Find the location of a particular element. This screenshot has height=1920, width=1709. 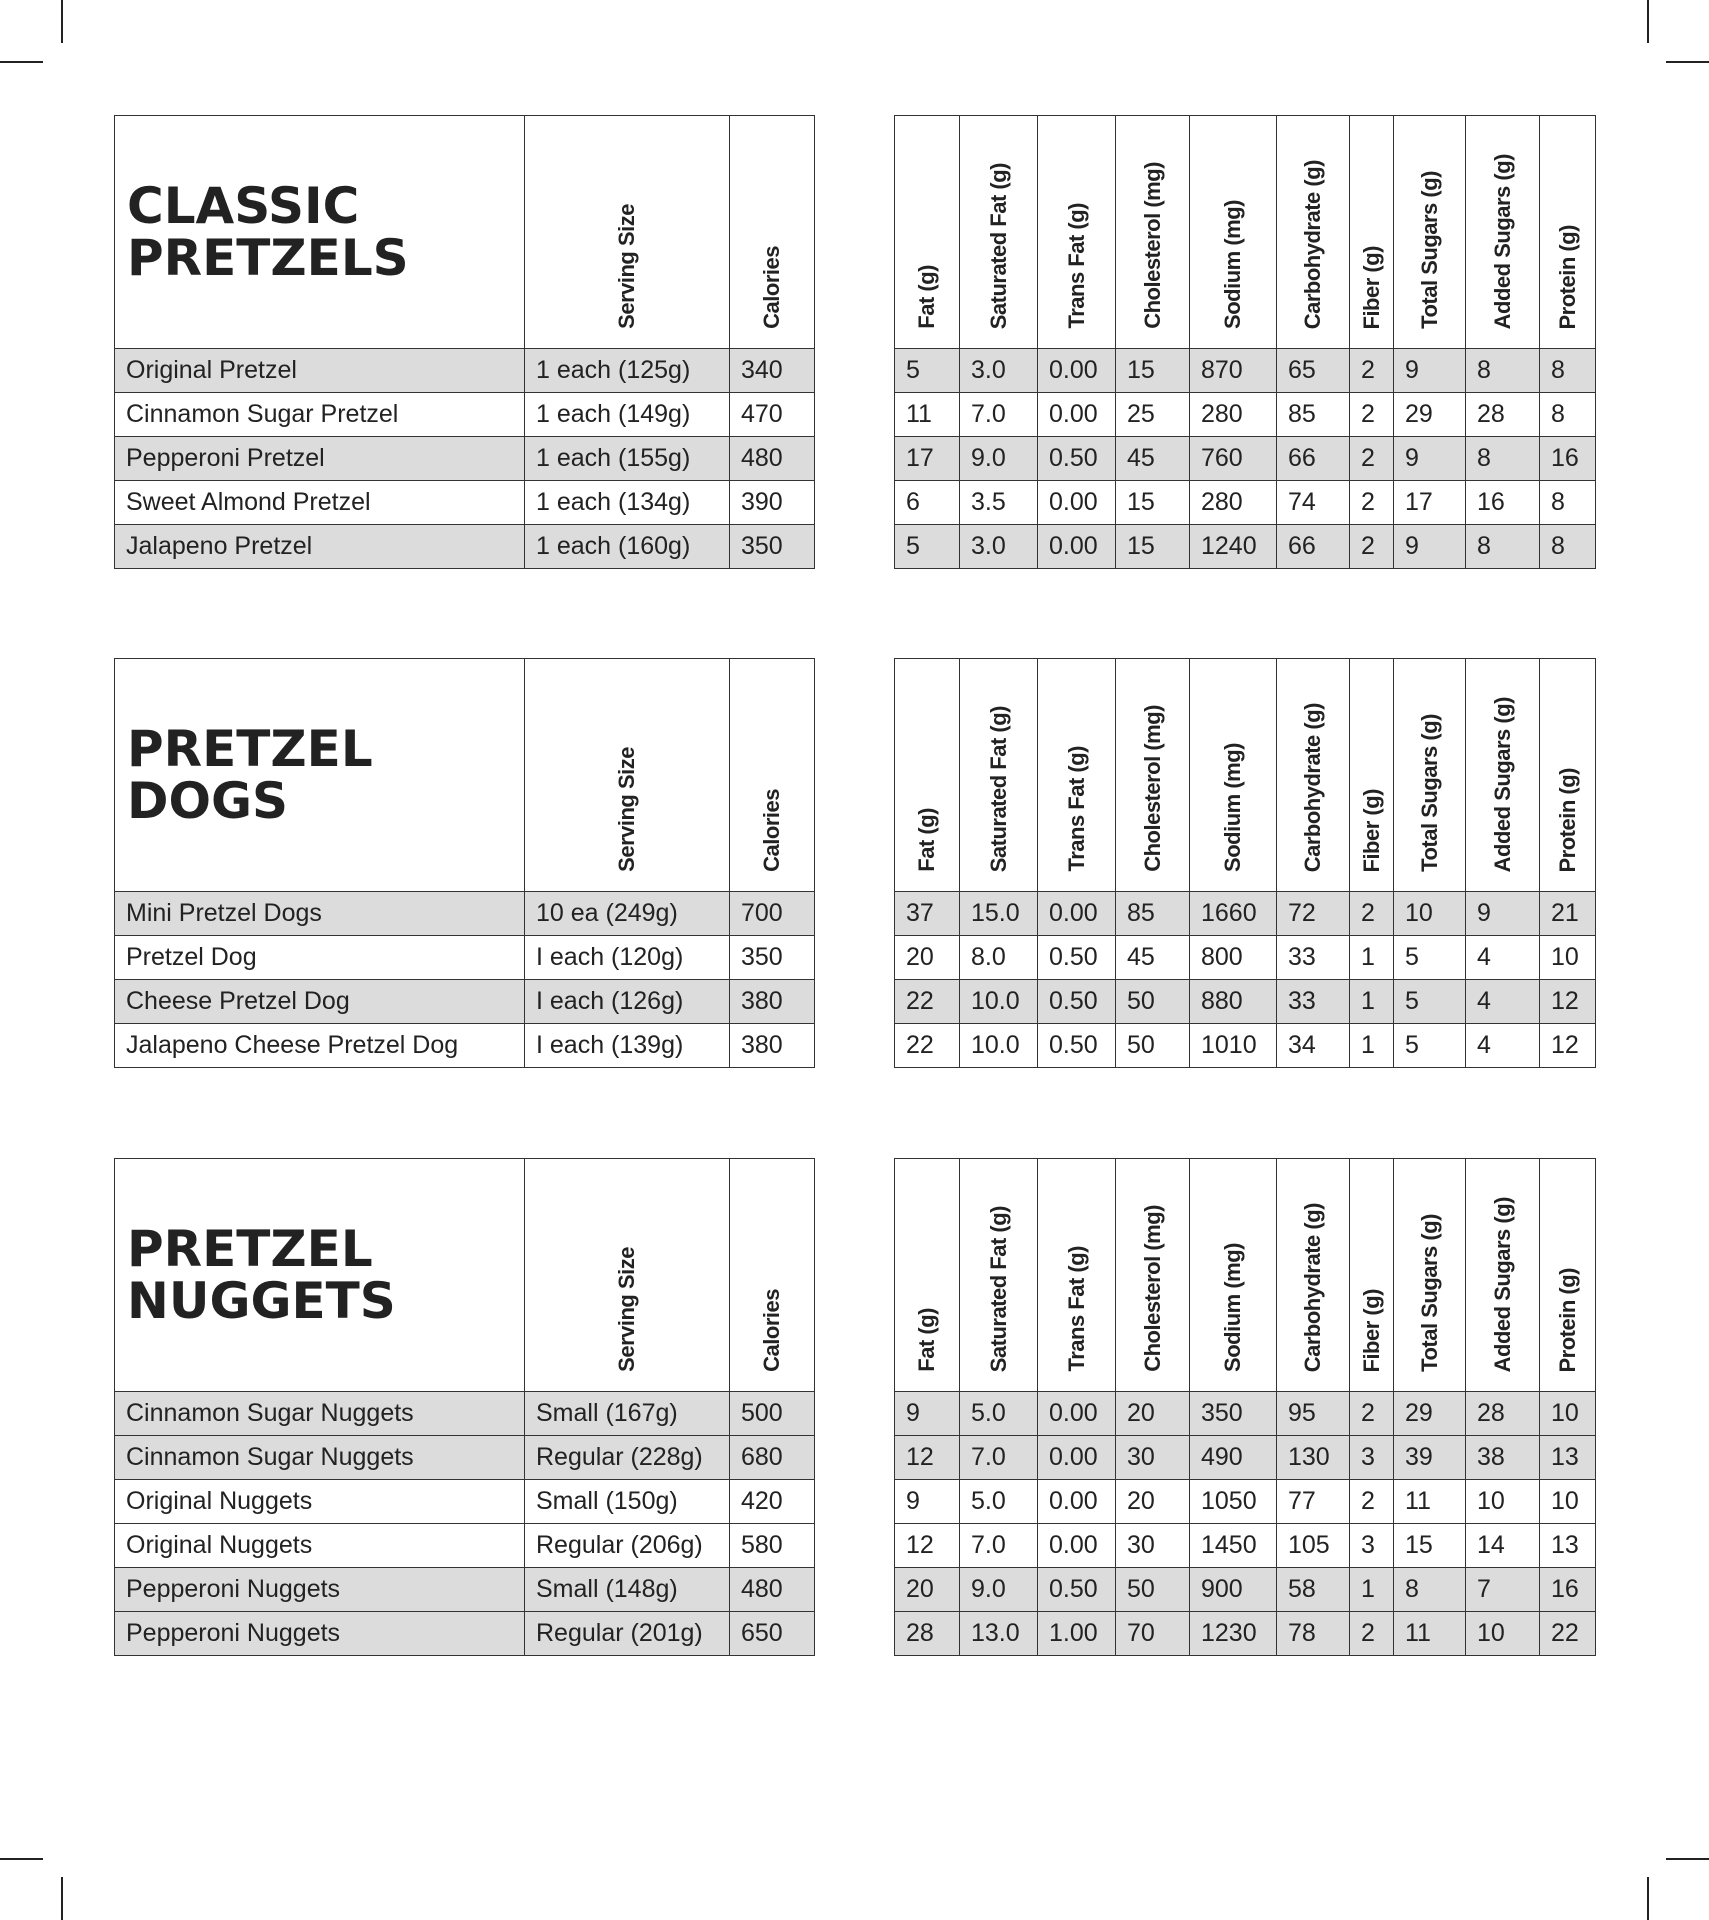

nutrient-value: 38 is located at coordinates (1502, 1457).